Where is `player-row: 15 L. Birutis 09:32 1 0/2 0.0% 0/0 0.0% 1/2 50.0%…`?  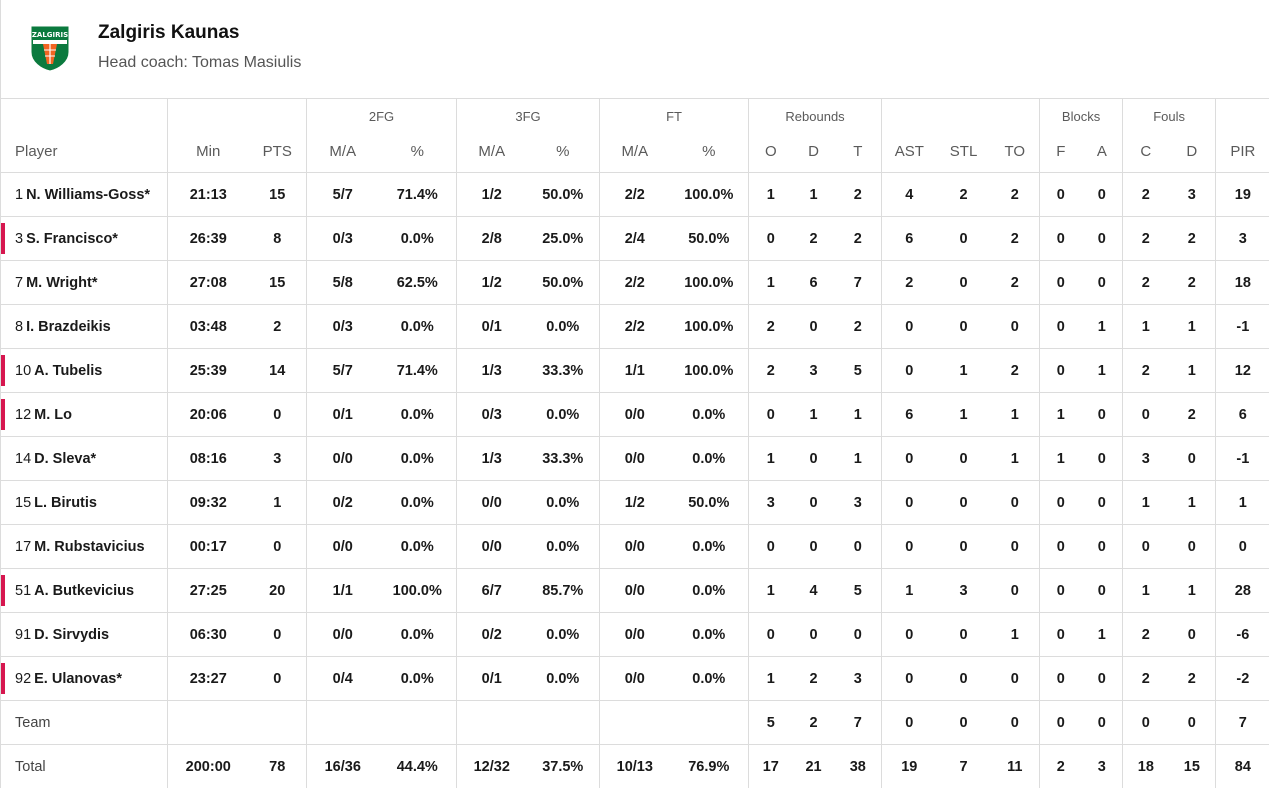
player-row: 15 L. Birutis 09:32 1 0/2 0.0% 0/0 0.0% 1/2 50.0%… is located at coordinates (634, 502).